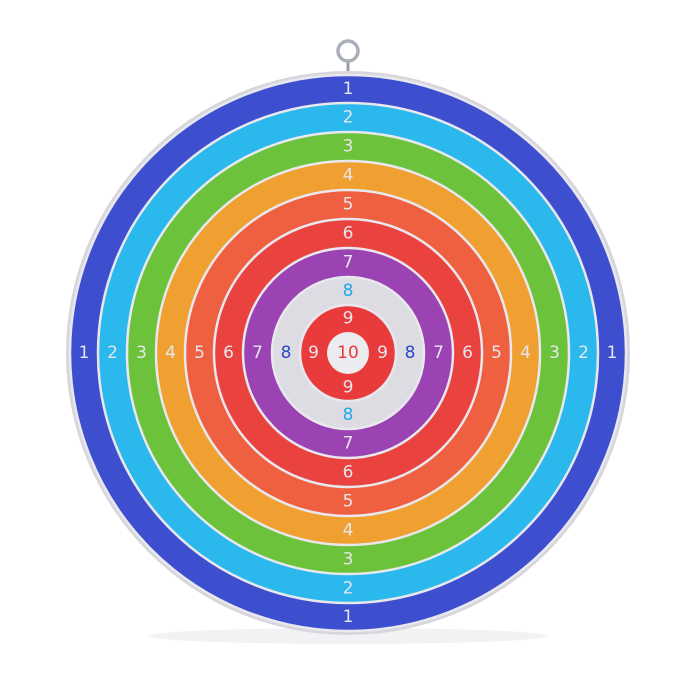 This screenshot has width=700, height=700. I want to click on ring-label-6-bottom: 6, so click(348, 473).